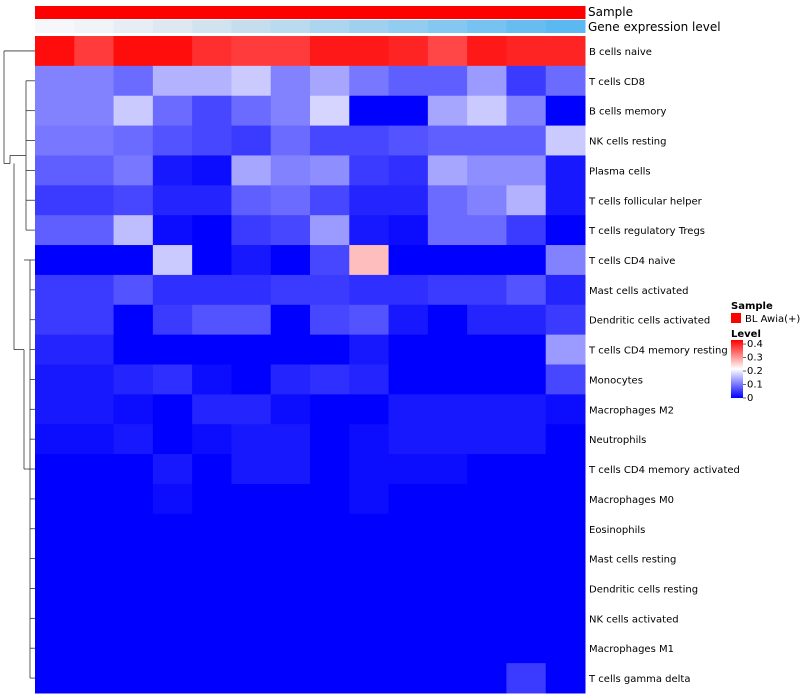 This screenshot has width=800, height=700. What do you see at coordinates (755, 371) in the screenshot?
I see `legend-tick-label: 0.2` at bounding box center [755, 371].